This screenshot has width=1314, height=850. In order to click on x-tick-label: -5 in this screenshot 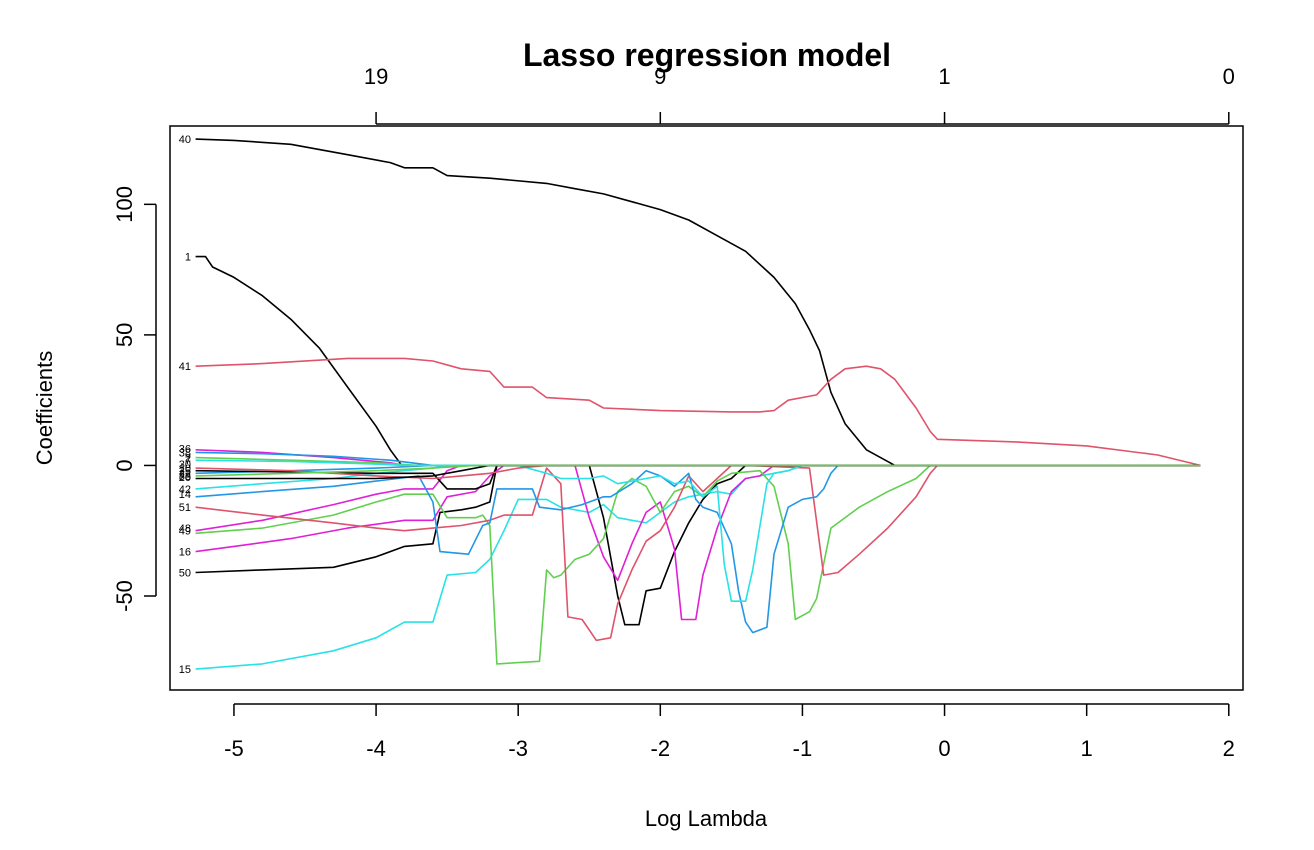, I will do `click(234, 748)`.